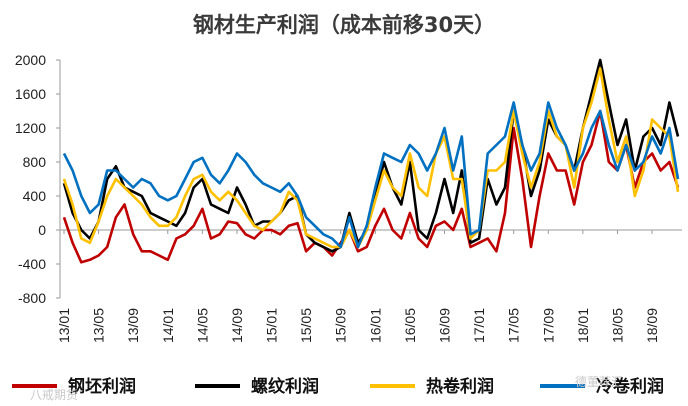 The height and width of the screenshot is (406, 688). What do you see at coordinates (548, 325) in the screenshot?
I see `x-tick-label: 17/09` at bounding box center [548, 325].